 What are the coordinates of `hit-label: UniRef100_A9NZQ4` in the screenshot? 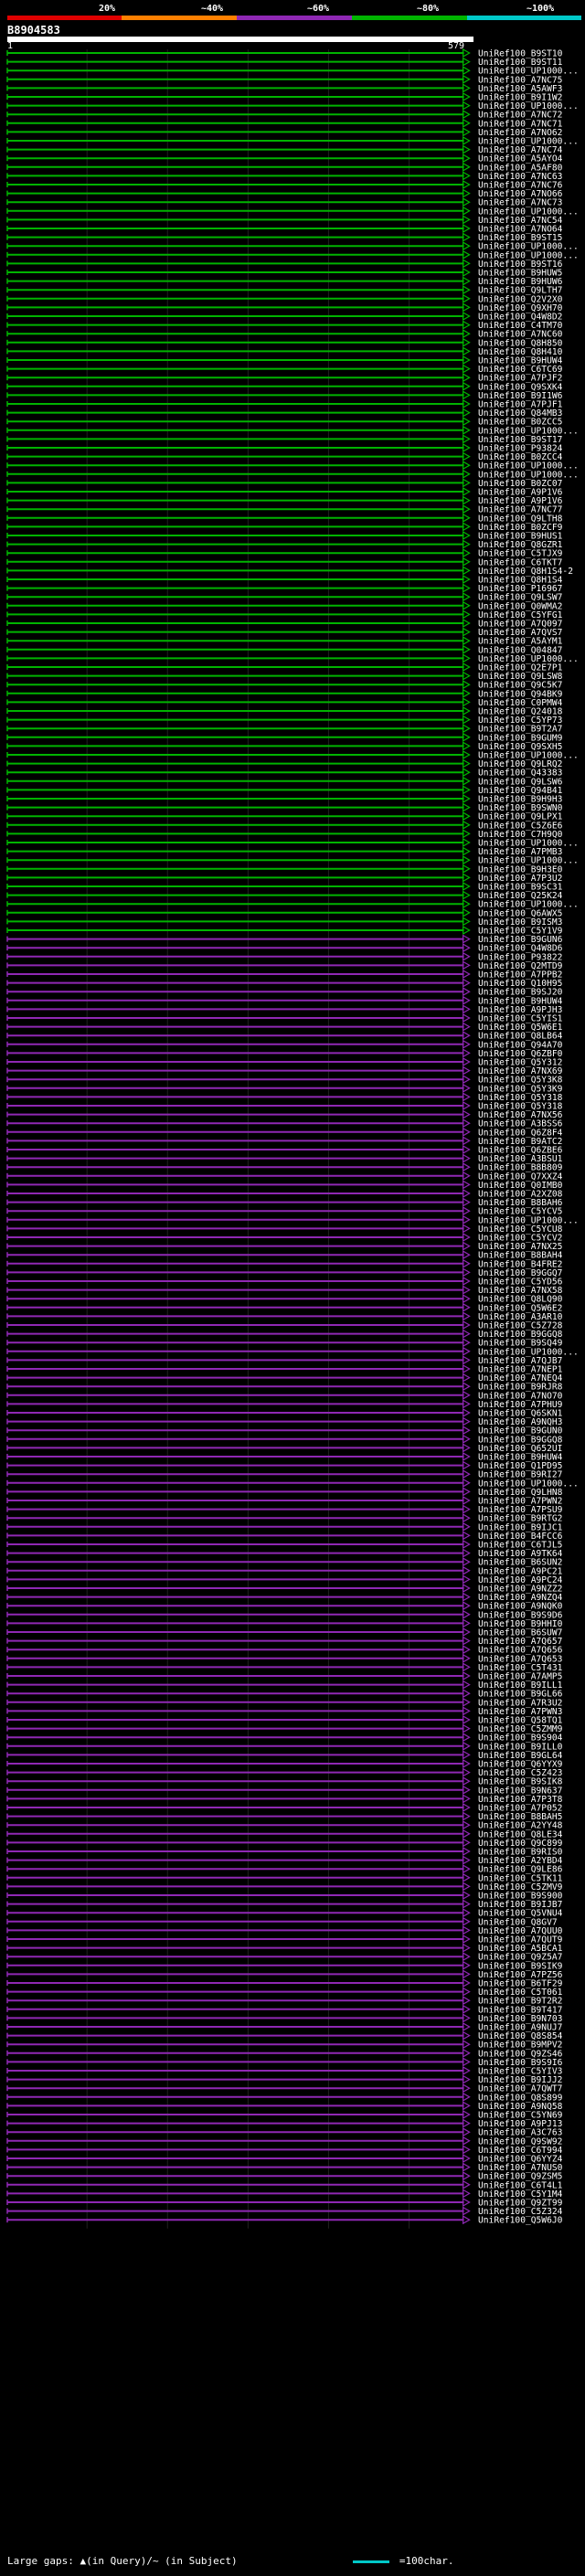 It's located at (520, 1598).